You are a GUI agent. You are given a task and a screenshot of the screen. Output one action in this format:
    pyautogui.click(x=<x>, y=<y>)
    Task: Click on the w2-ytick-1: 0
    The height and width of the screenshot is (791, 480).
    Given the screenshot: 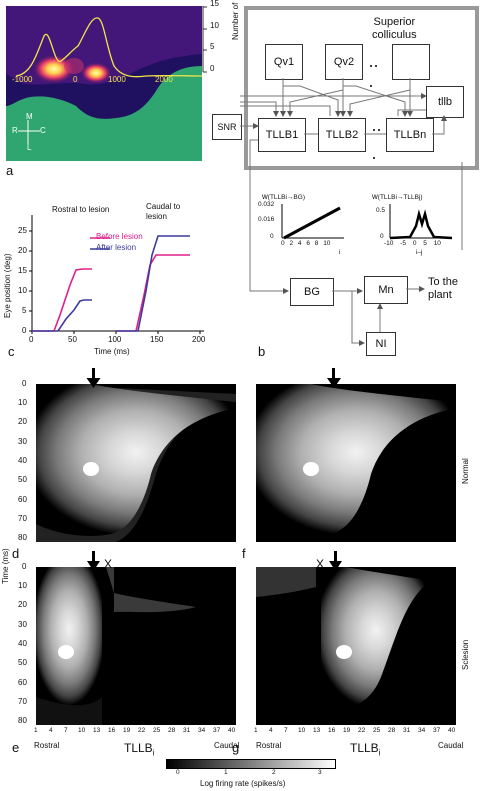 What is the action you would take?
    pyautogui.click(x=382, y=236)
    